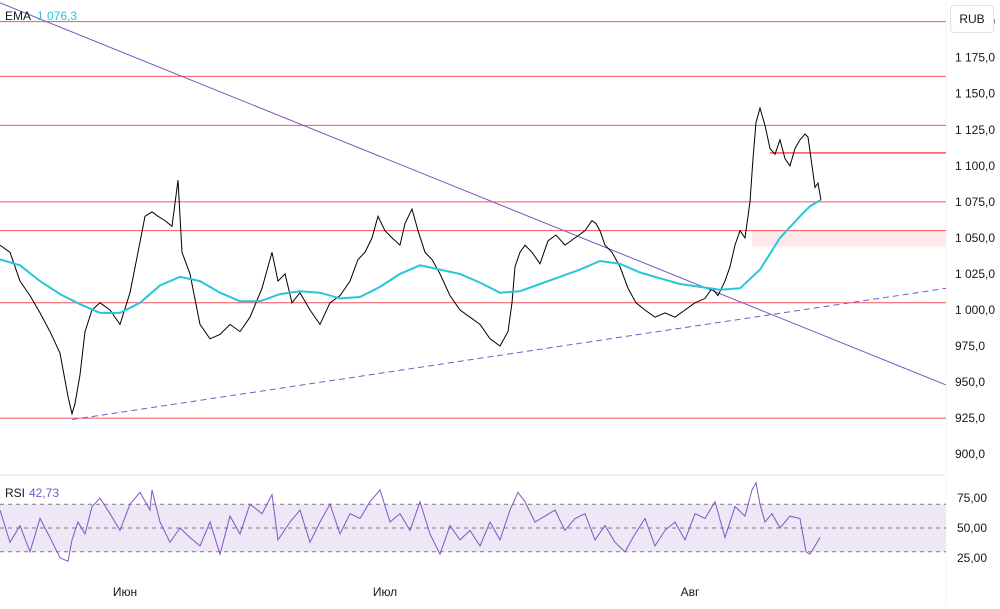 This screenshot has width=1000, height=609. I want to click on price-tick-label: 1 125,0, so click(975, 130).